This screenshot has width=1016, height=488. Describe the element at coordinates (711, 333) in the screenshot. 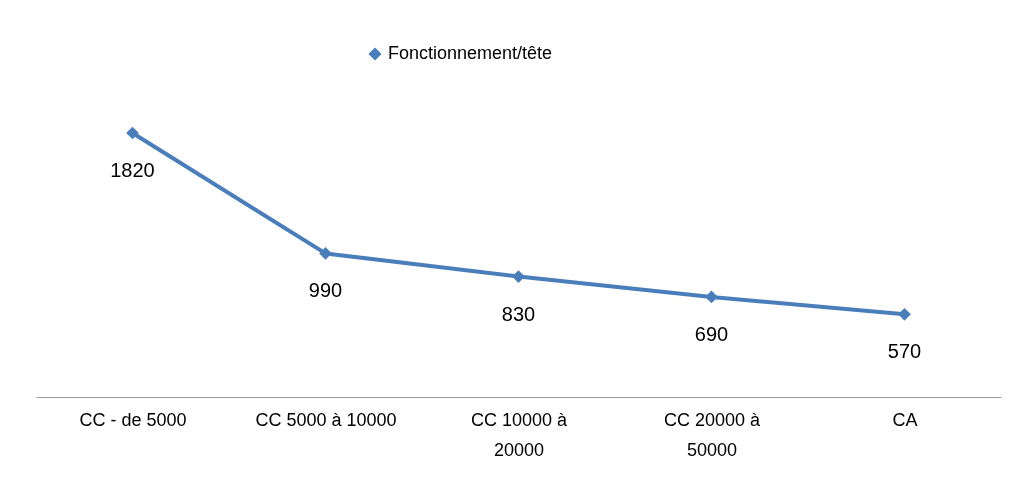

I see `data-label: 690` at that location.